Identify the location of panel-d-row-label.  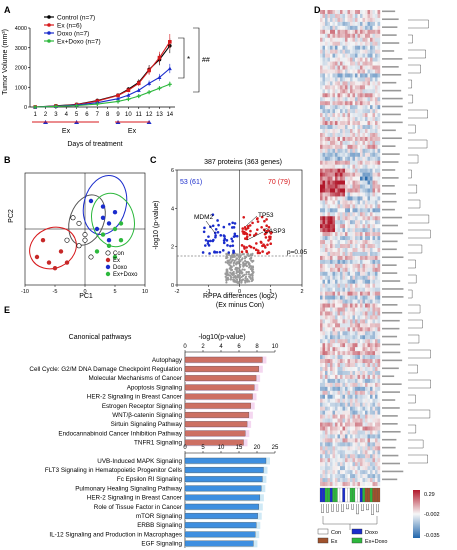
(389, 265).